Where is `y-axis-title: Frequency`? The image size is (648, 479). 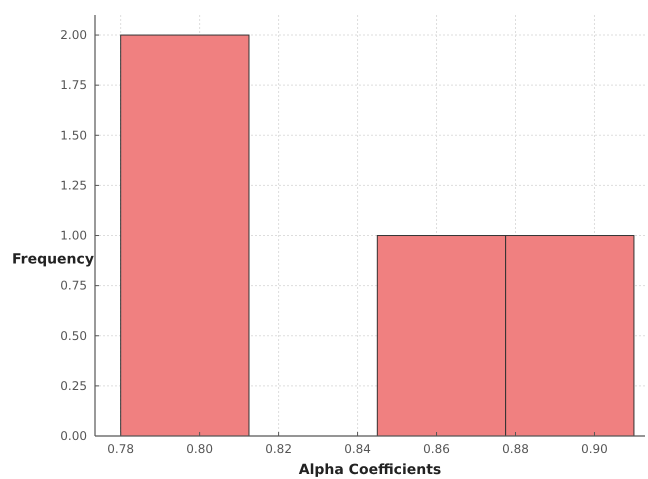 y-axis-title: Frequency is located at coordinates (53, 260).